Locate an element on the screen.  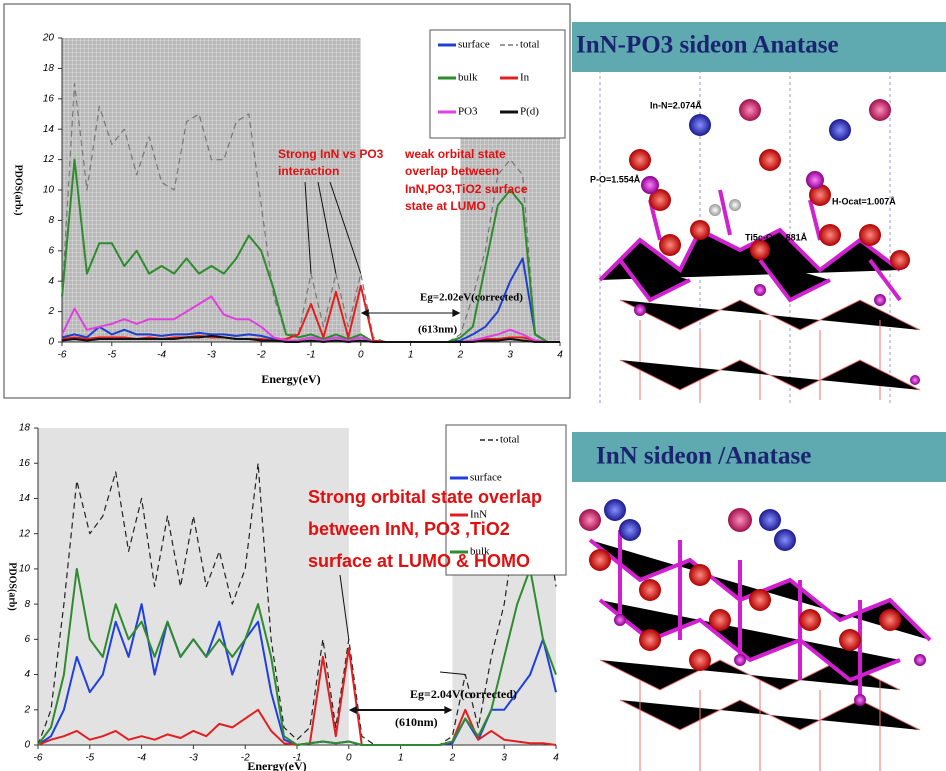
annotation: (613nm) is located at coordinates (437, 330).